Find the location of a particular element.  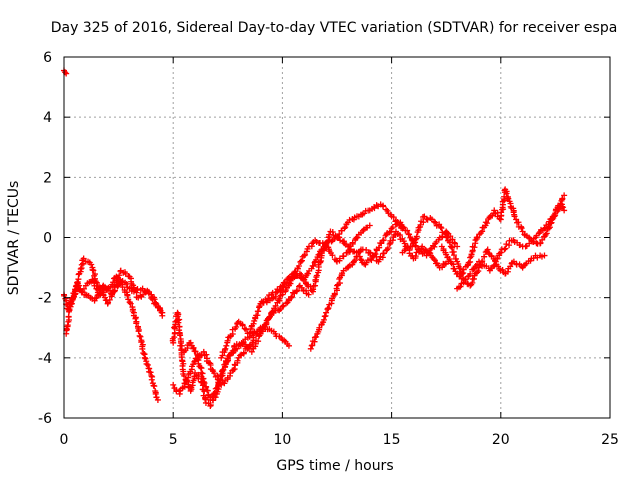

y-tick-label: 4 is located at coordinates (47, 118).